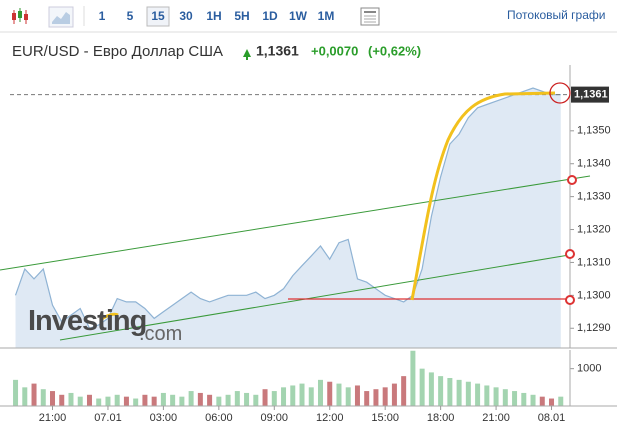  Describe the element at coordinates (298, 16) in the screenshot. I see `interval-button: 1W` at that location.